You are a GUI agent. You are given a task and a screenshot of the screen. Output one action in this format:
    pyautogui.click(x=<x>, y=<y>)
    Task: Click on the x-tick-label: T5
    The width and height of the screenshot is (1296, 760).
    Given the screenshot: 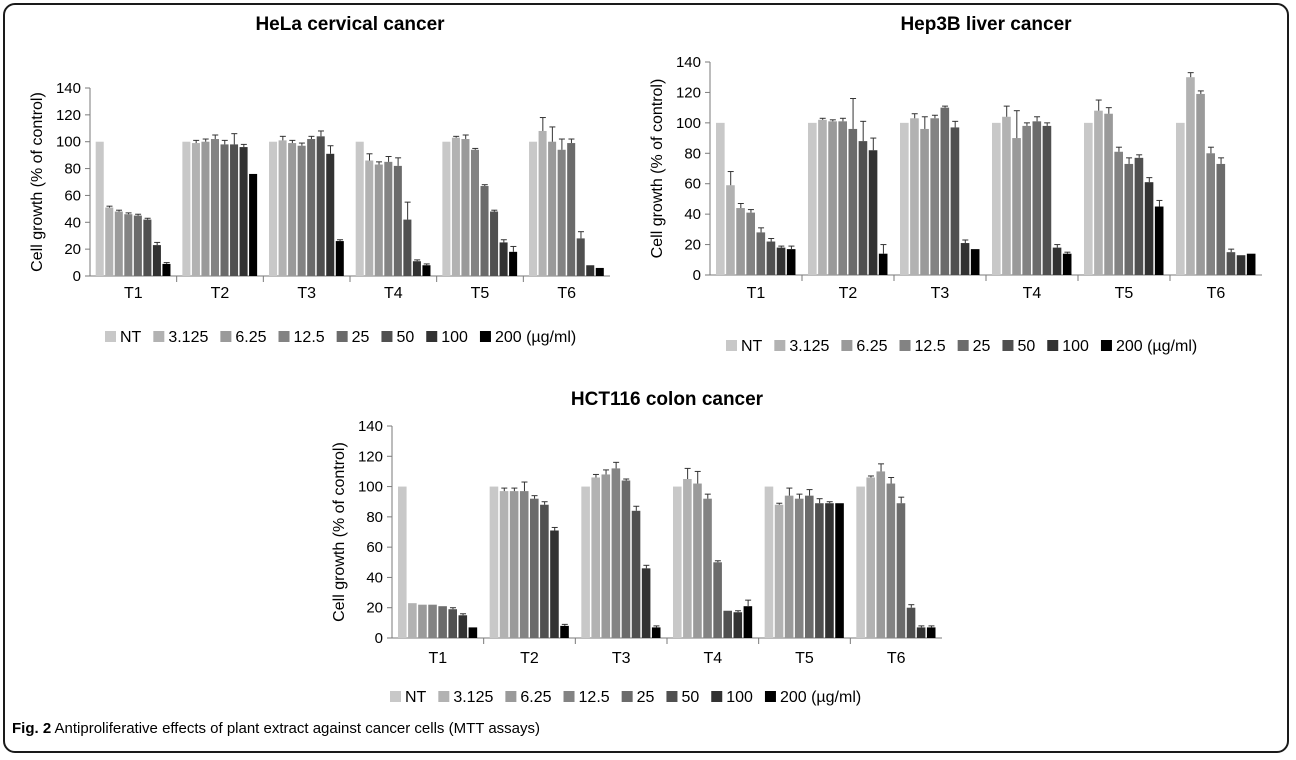 What is the action you would take?
    pyautogui.click(x=804, y=658)
    